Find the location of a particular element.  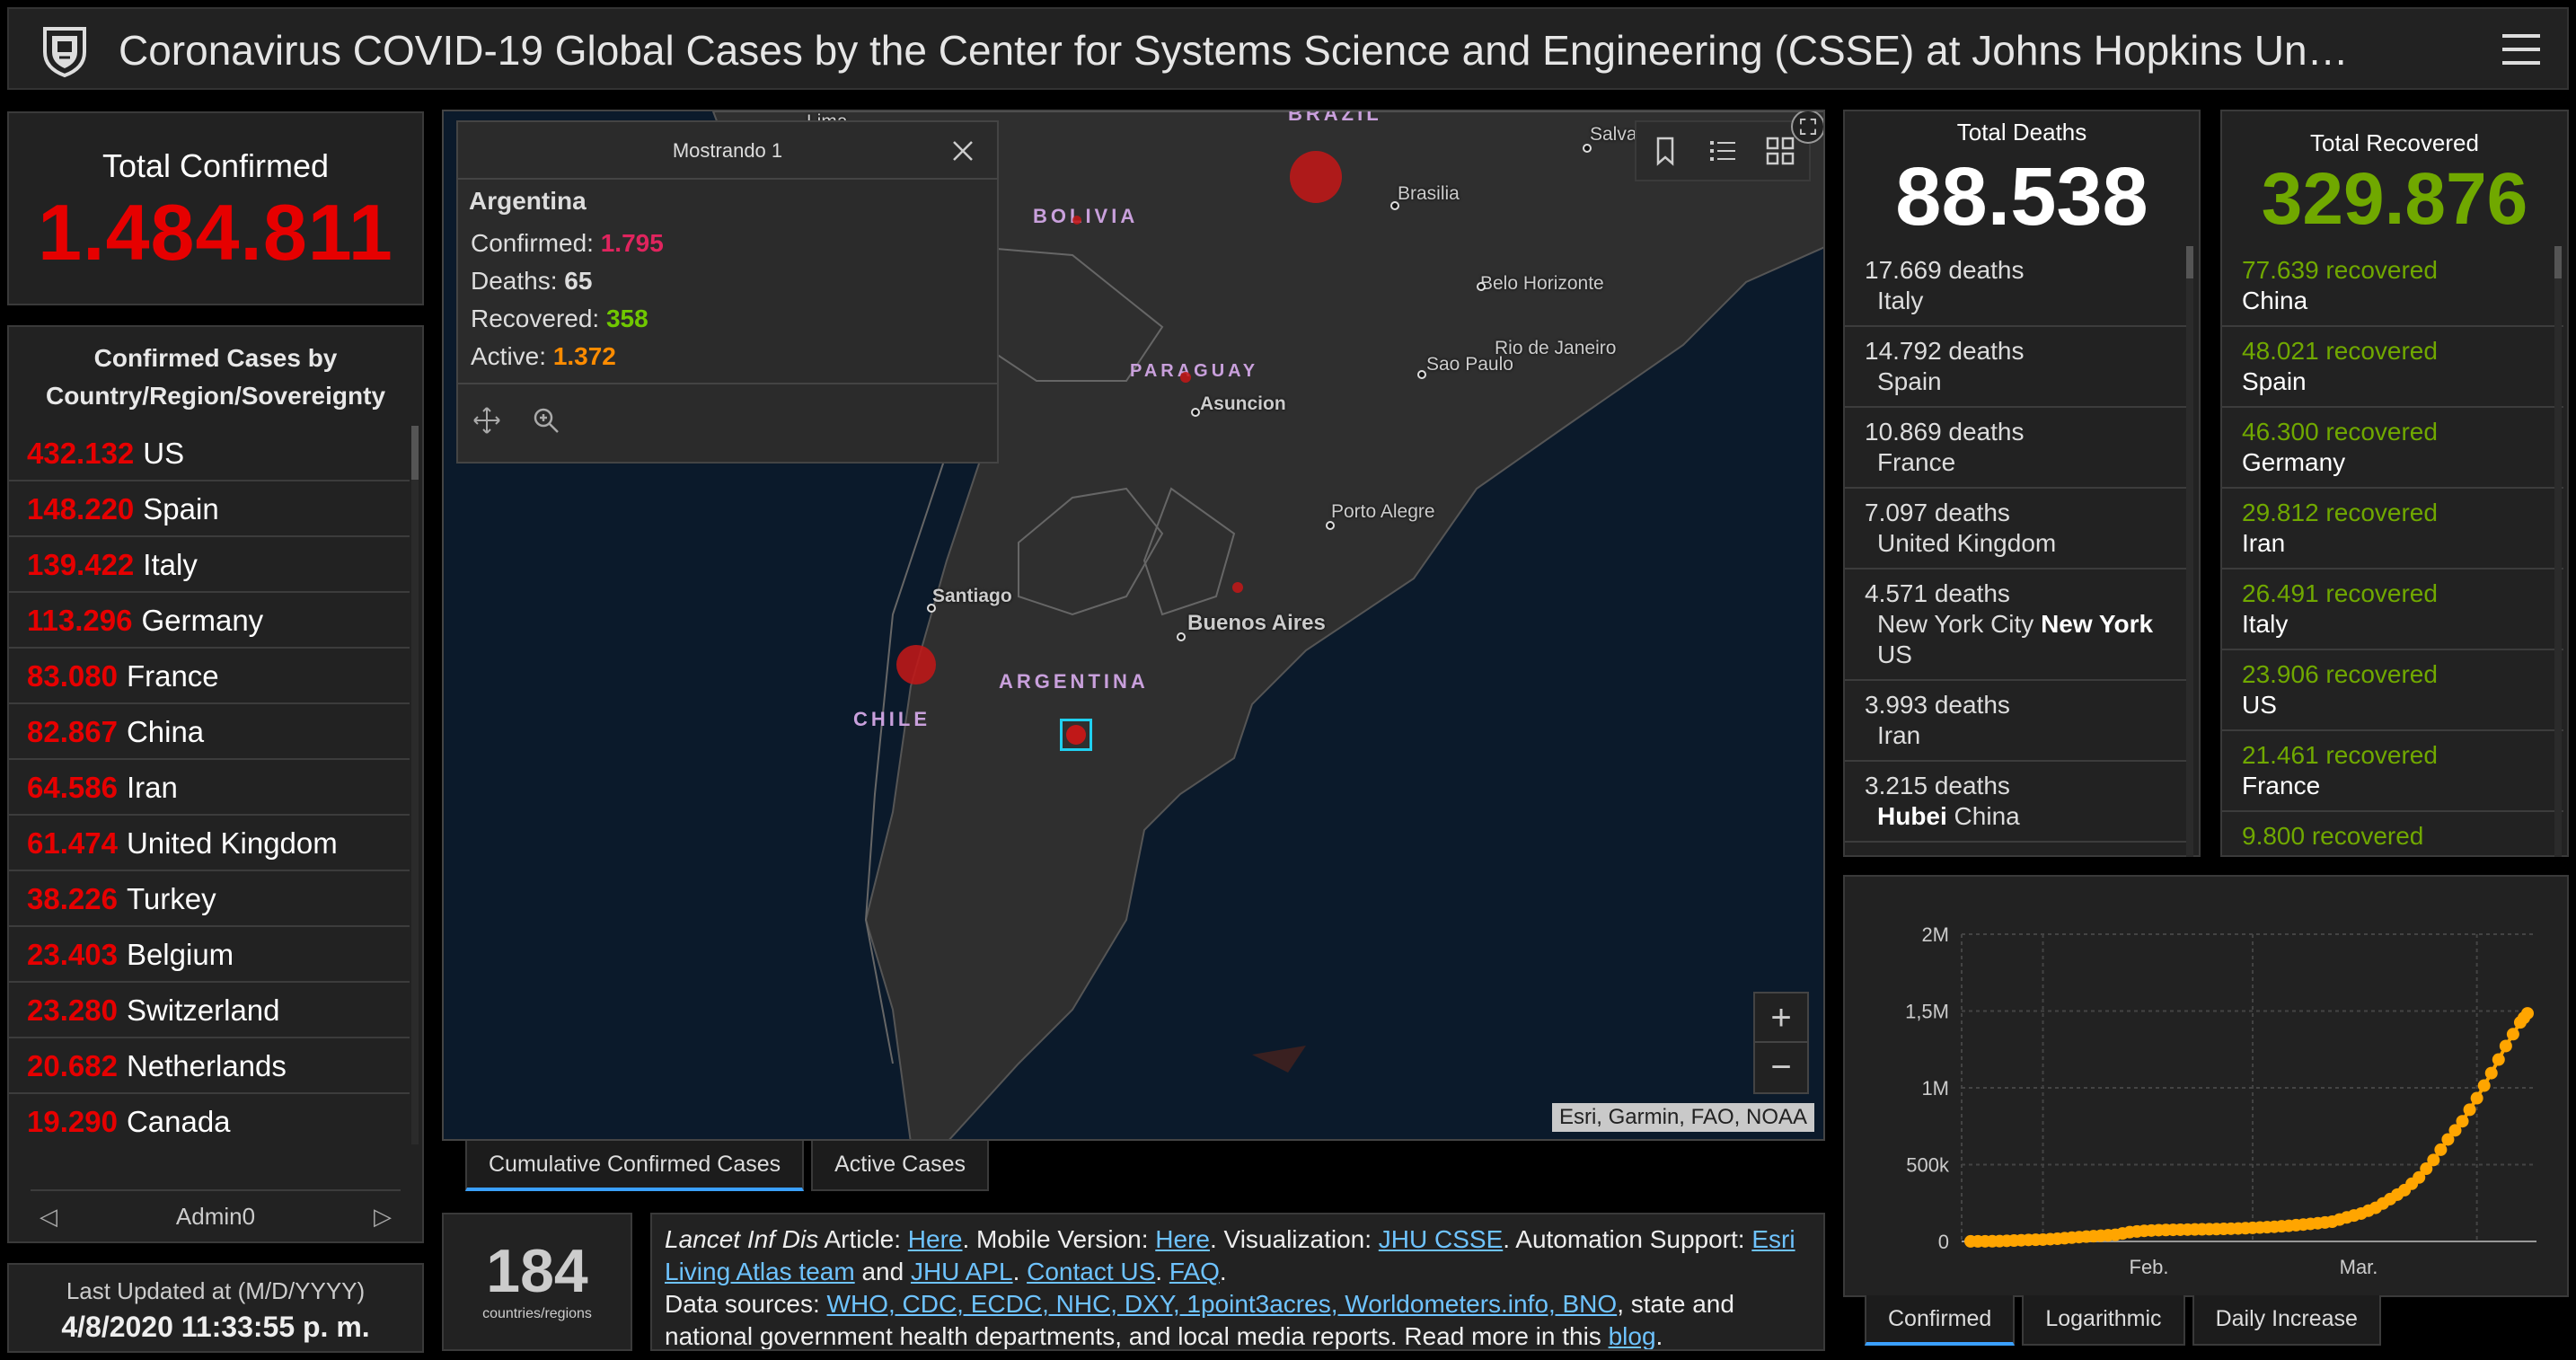

list-item: 83.080 France is located at coordinates (209, 677).